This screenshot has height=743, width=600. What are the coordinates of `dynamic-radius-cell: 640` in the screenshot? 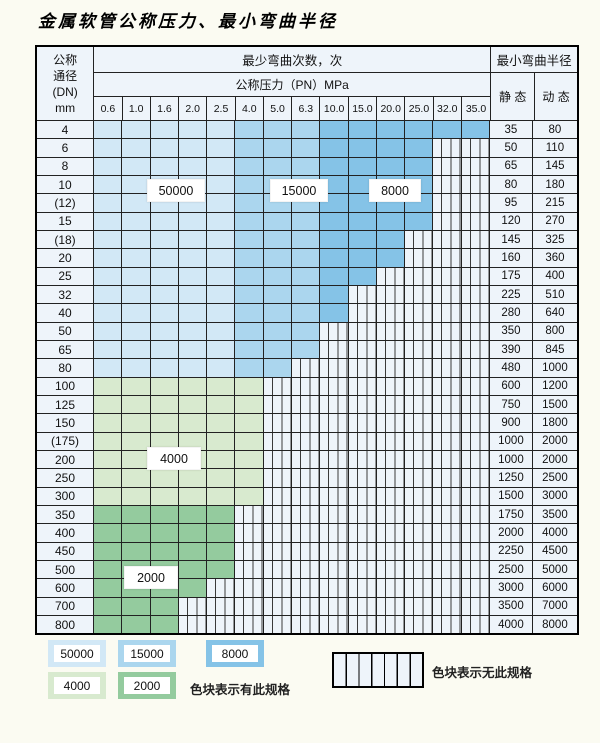 It's located at (554, 313).